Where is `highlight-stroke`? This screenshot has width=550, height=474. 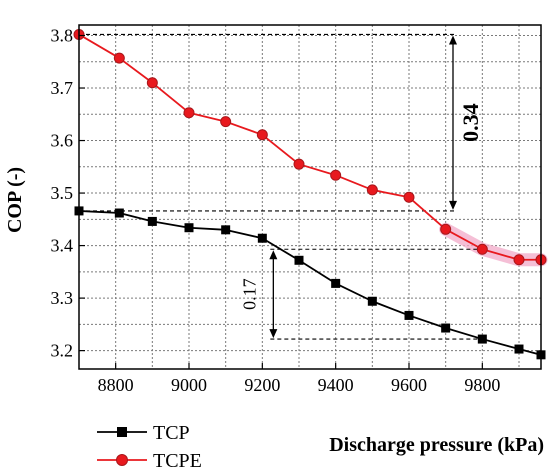
highlight-stroke is located at coordinates (493, 244).